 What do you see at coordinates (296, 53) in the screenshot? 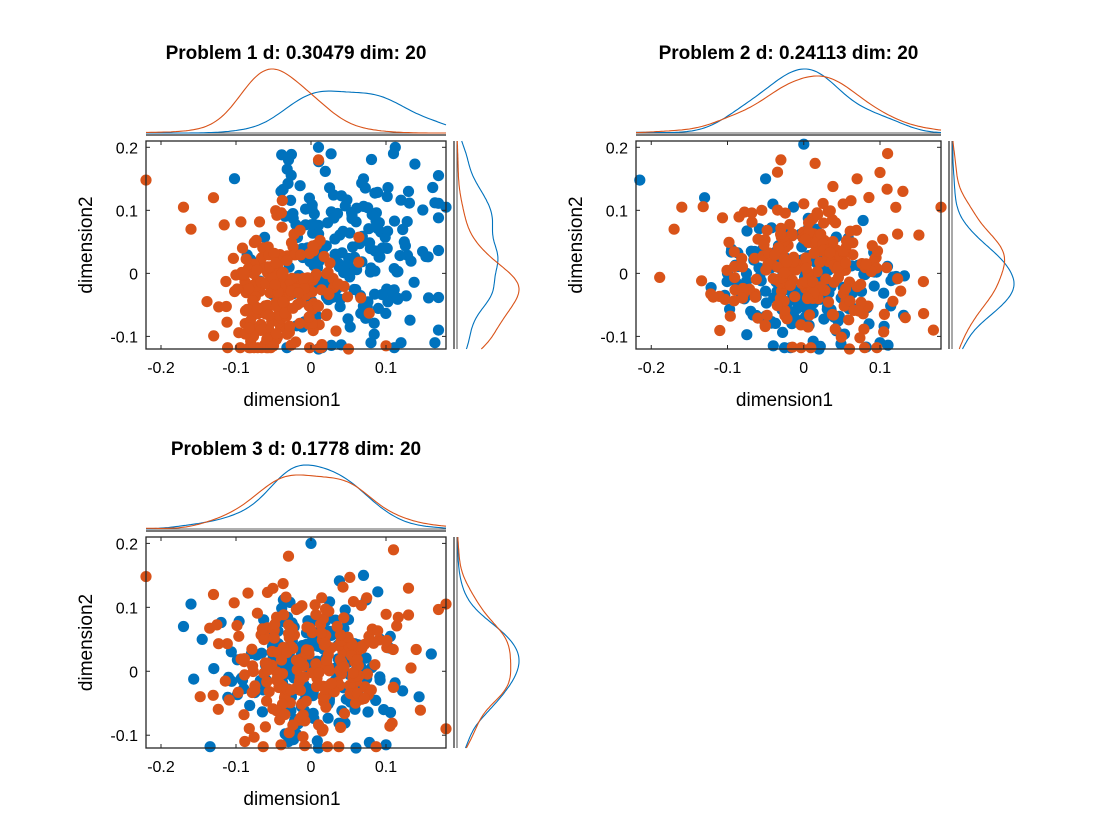
I see `chart-title: Problem 1 d: 0.30479 dim: 20` at bounding box center [296, 53].